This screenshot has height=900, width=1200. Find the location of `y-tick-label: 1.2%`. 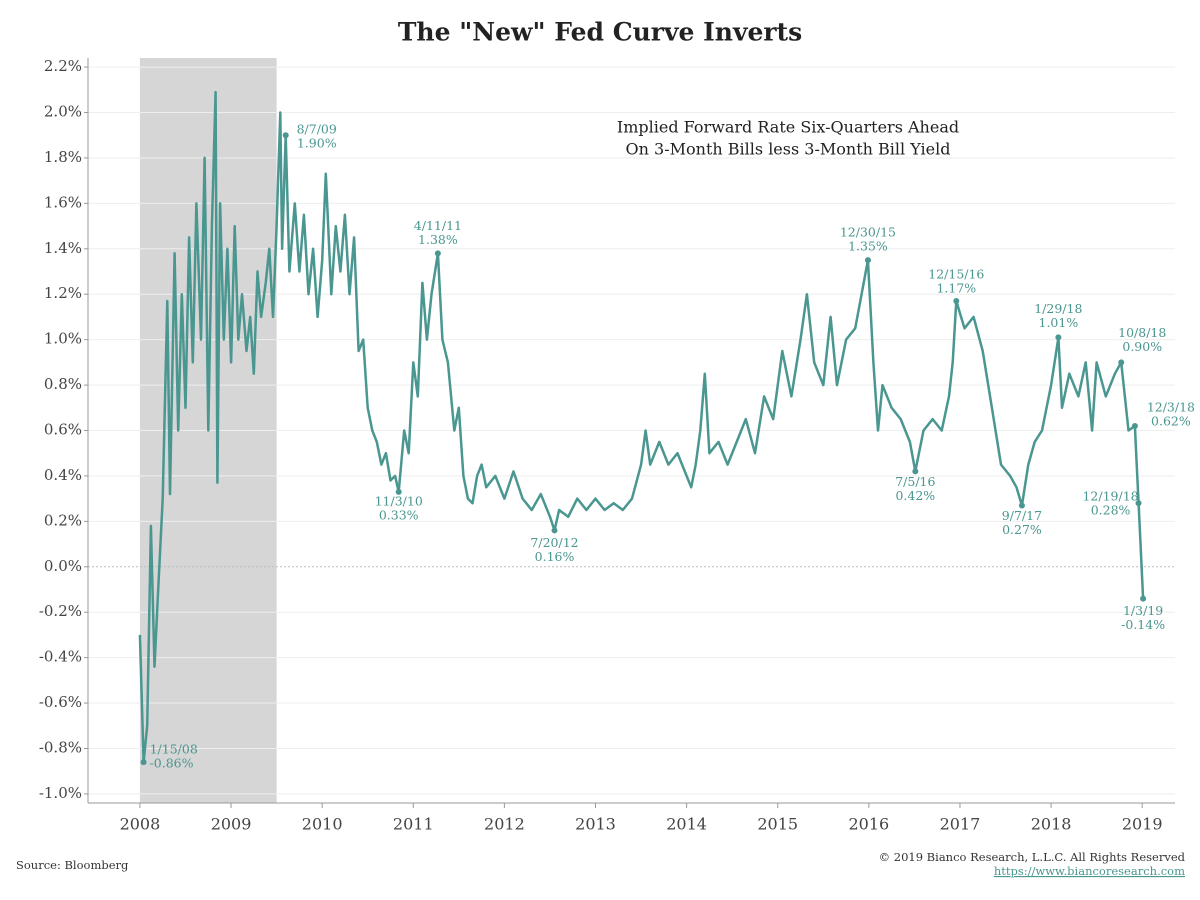

y-tick-label: 1.2% is located at coordinates (63, 293).